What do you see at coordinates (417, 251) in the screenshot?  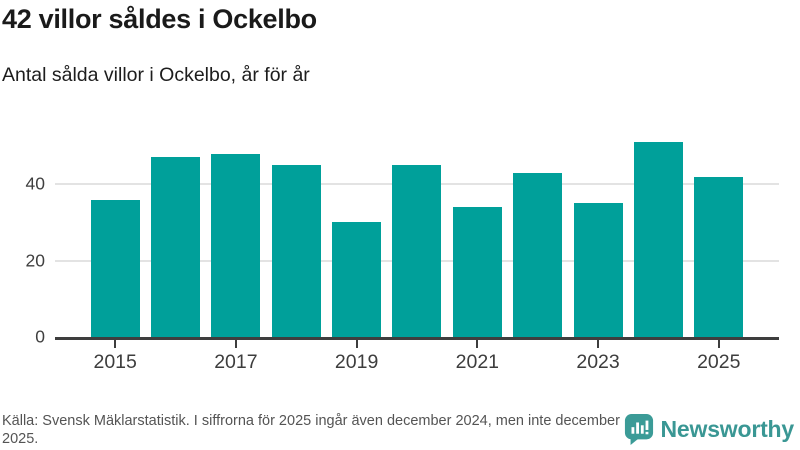 I see `bar-2020` at bounding box center [417, 251].